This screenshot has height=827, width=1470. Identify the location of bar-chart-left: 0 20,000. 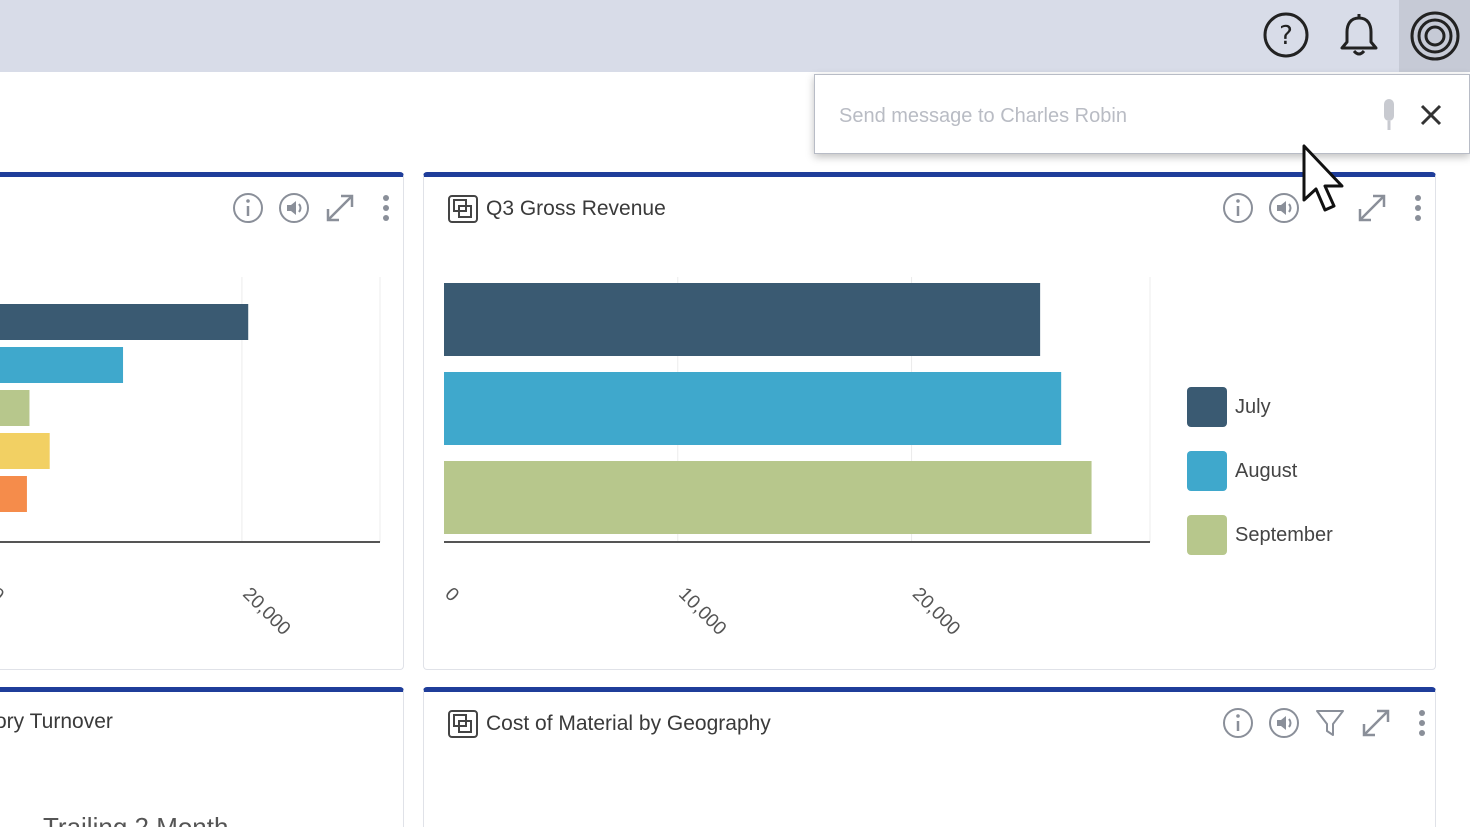
(190, 458).